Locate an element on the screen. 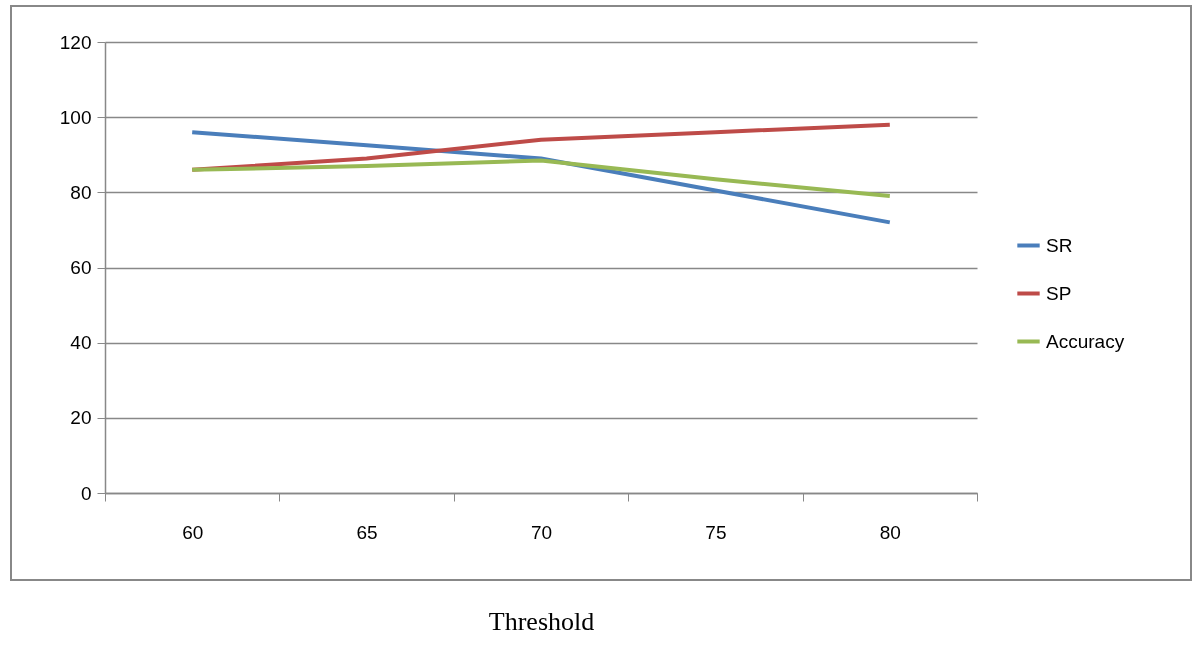 Image resolution: width=1194 pixels, height=648 pixels. x-tick-label: 70 is located at coordinates (541, 532).